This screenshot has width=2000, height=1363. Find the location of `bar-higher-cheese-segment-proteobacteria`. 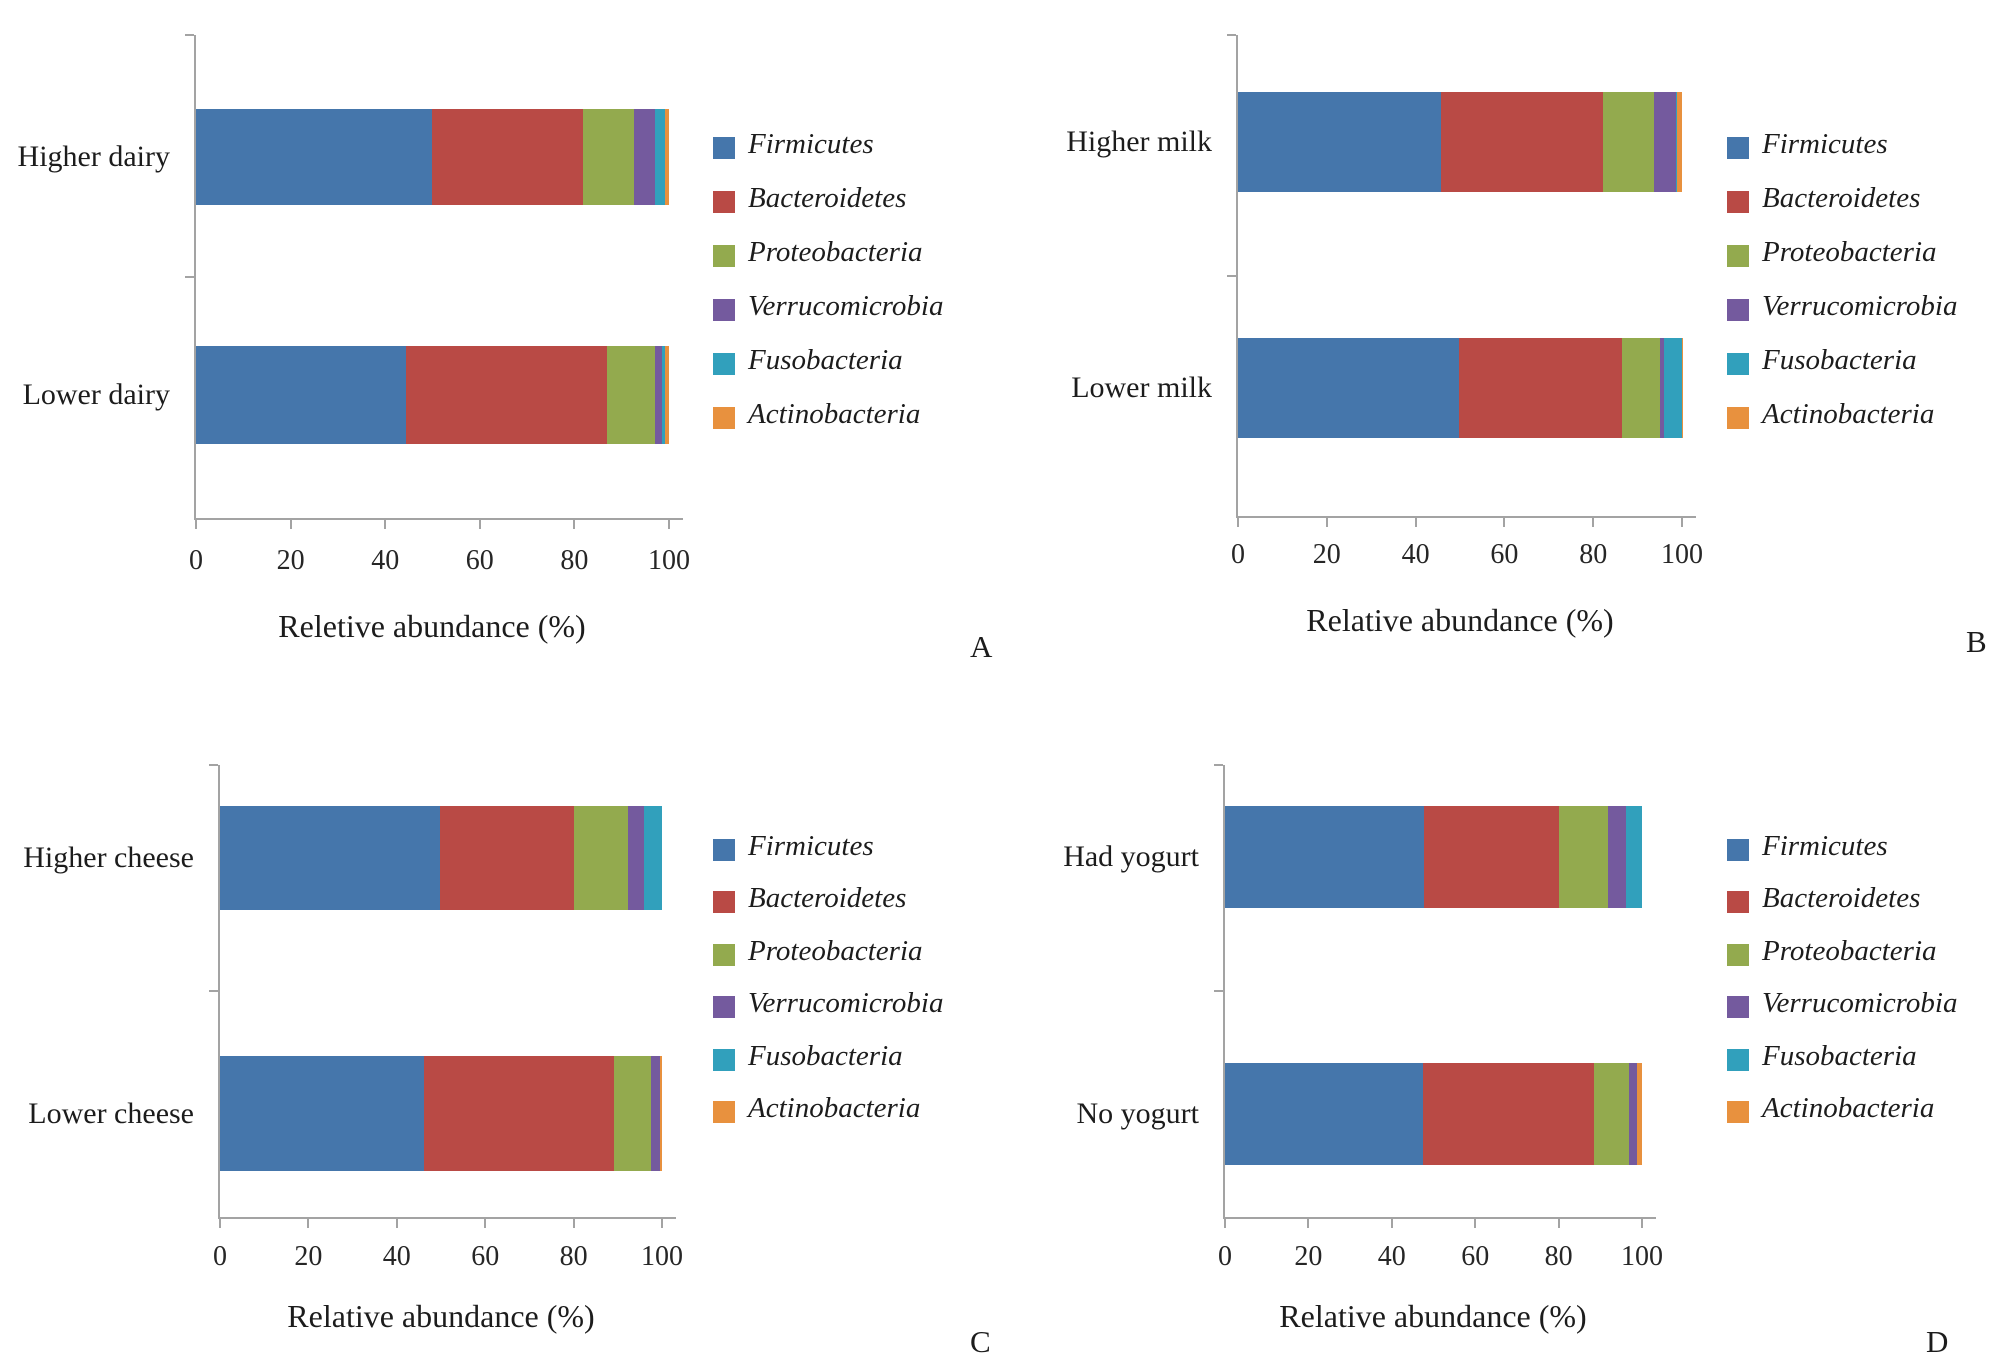

bar-higher-cheese-segment-proteobacteria is located at coordinates (601, 858).